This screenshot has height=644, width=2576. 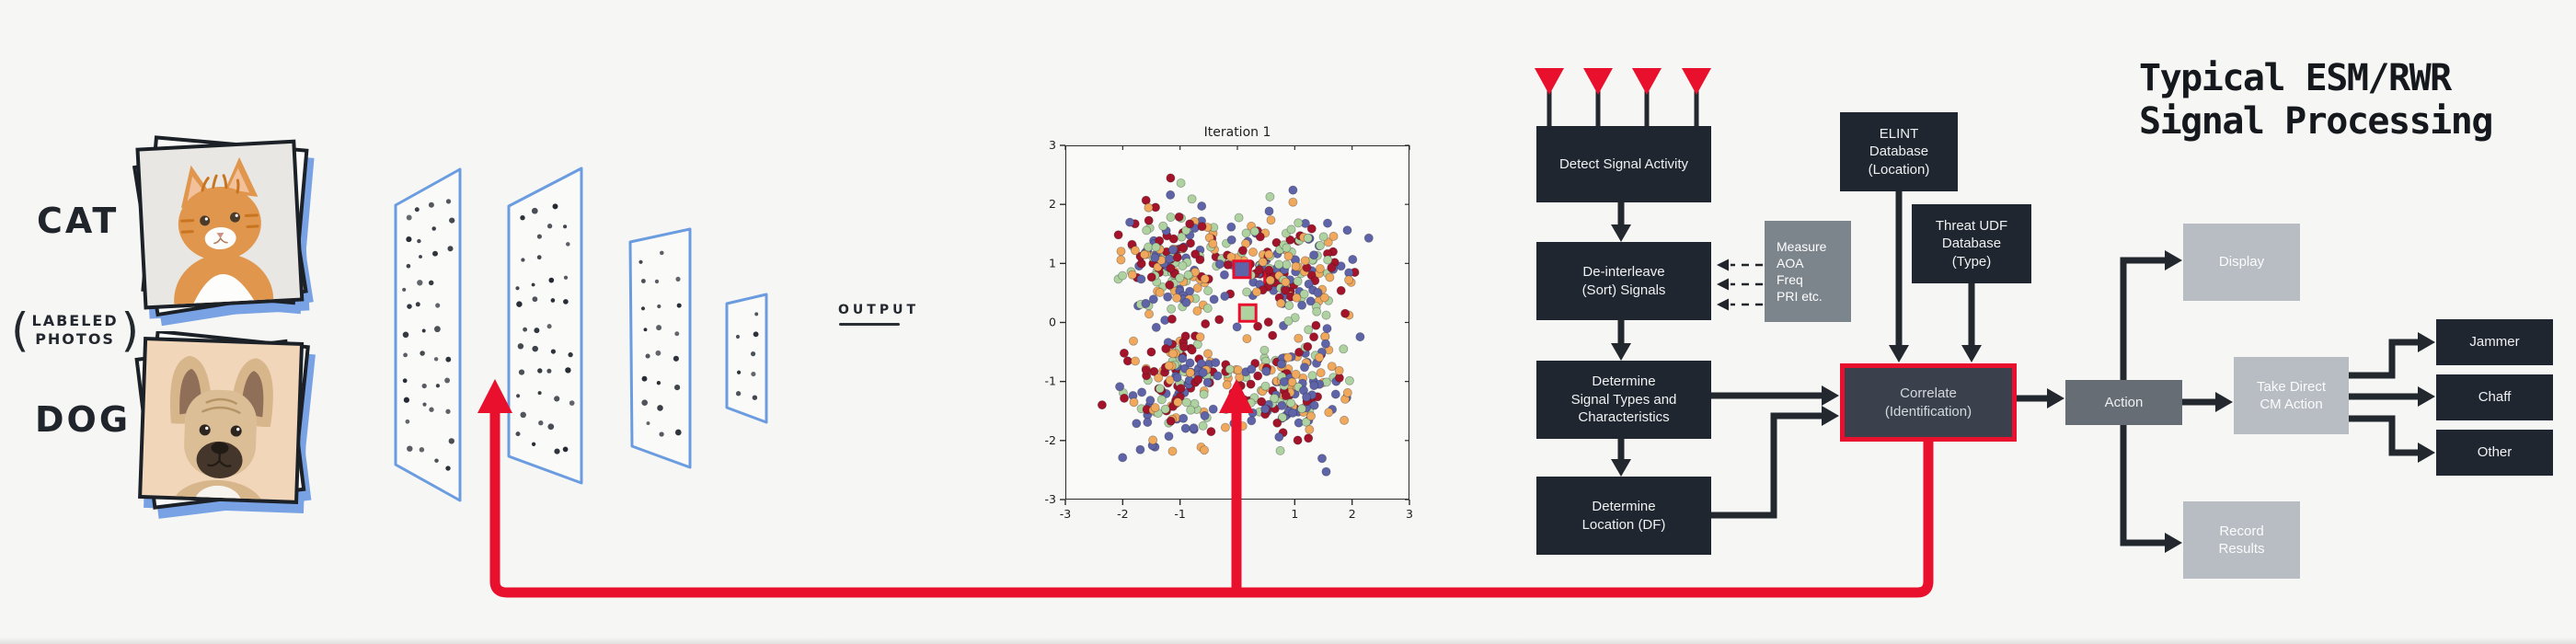 I want to click on flow-node-correlate-identification: Correlate (Identification), so click(x=1928, y=402).